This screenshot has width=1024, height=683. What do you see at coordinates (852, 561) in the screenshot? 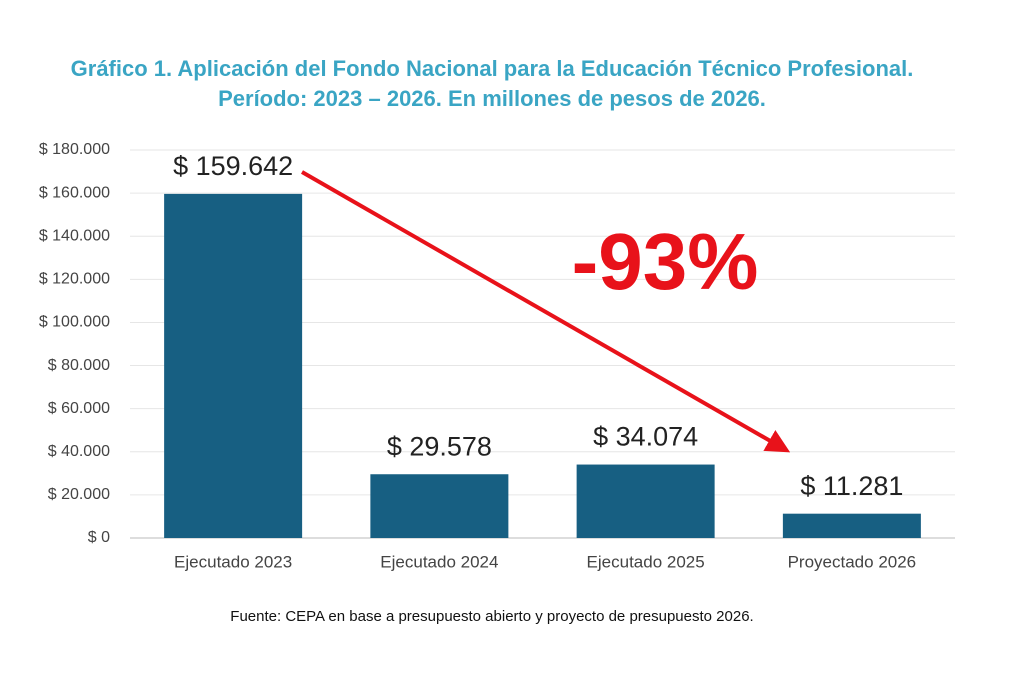
I see `x-tick-label: Proyectado 2026` at bounding box center [852, 561].